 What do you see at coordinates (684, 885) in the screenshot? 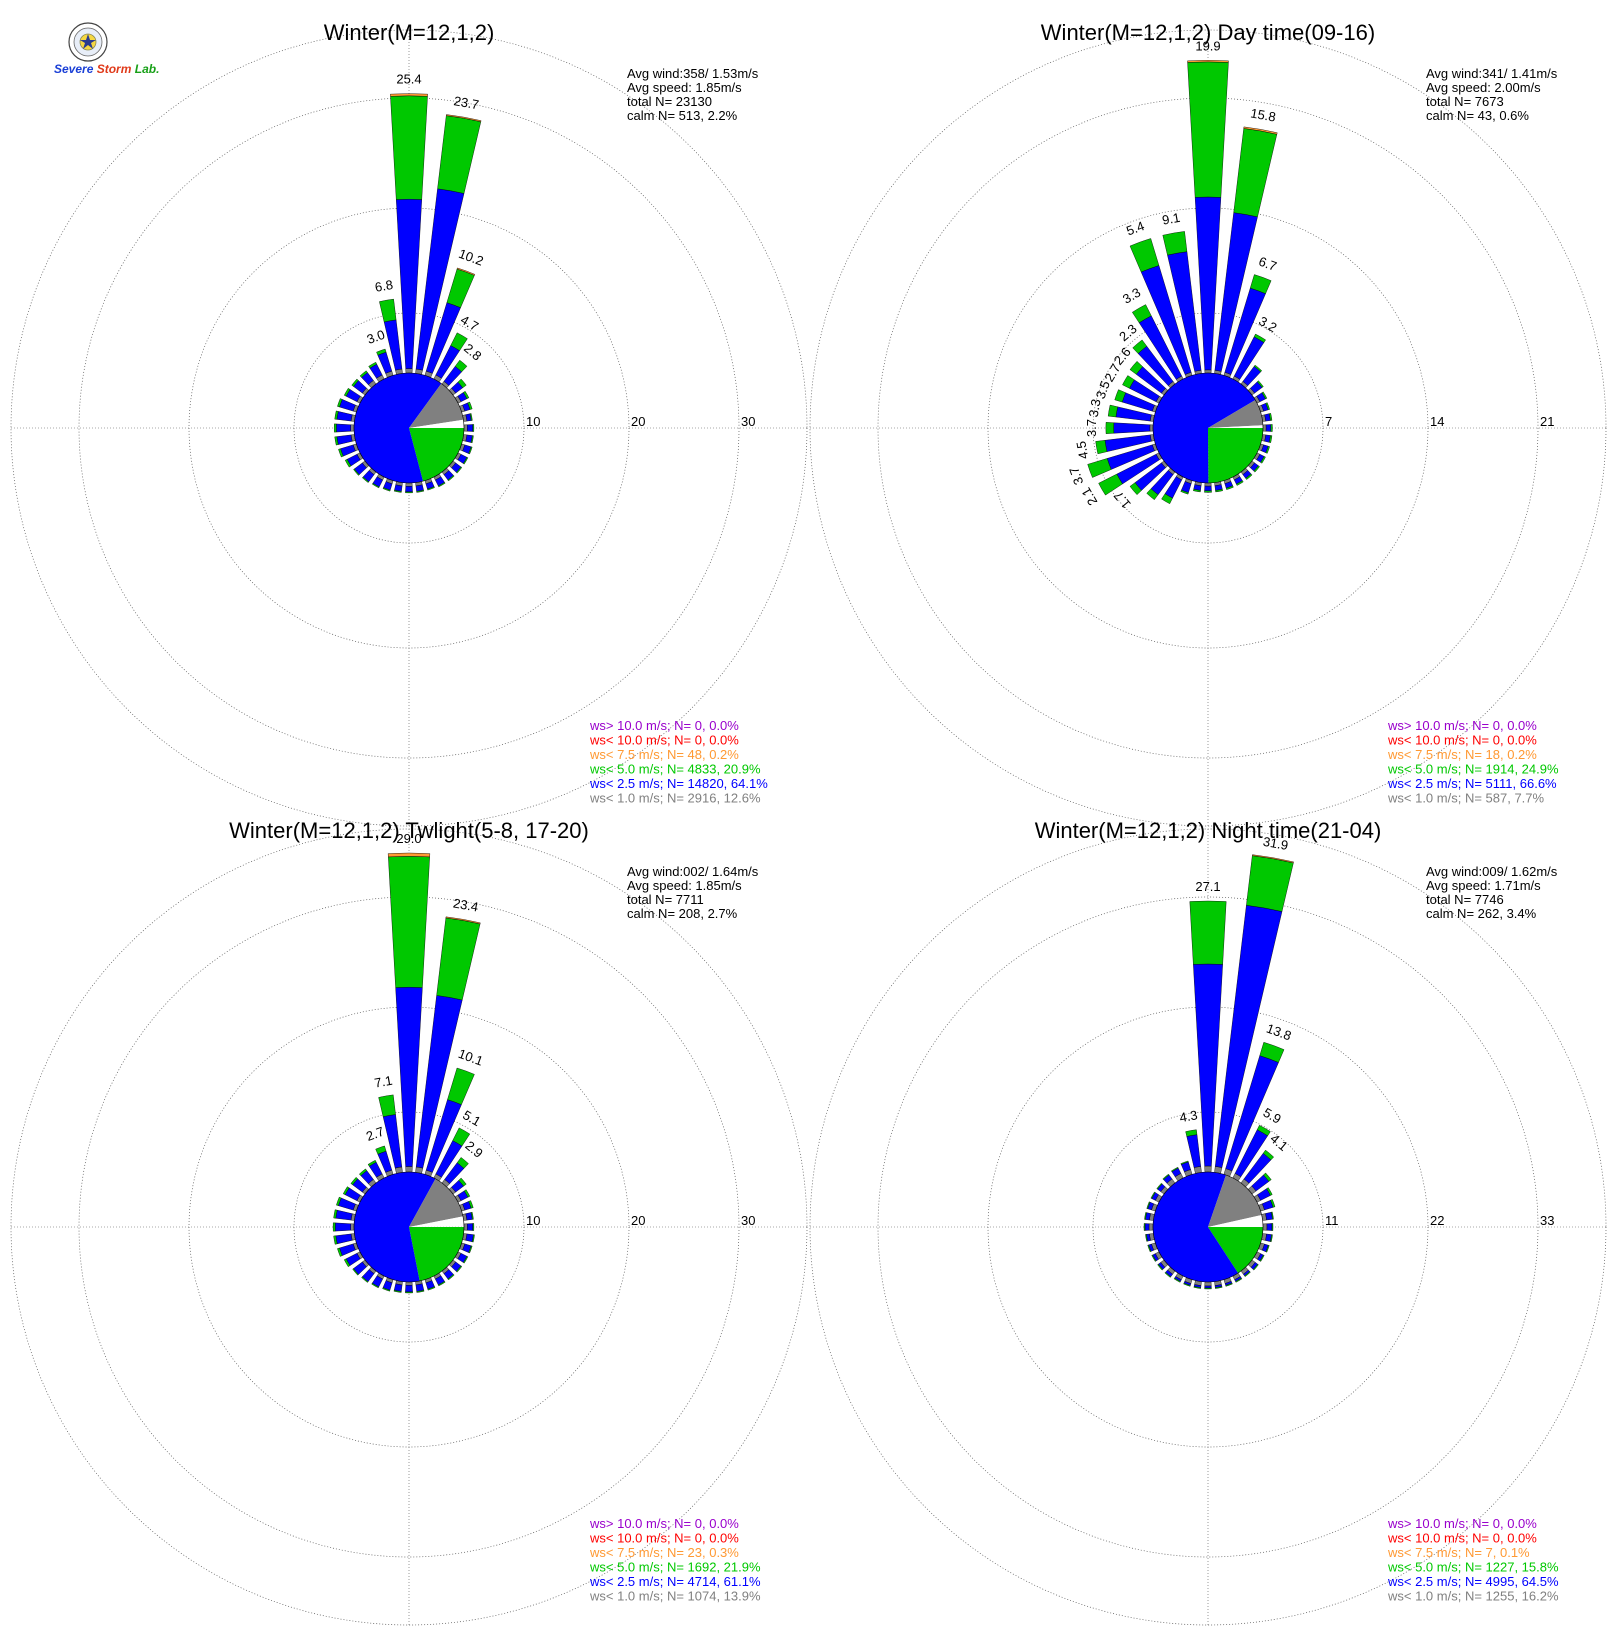
I see `stats-line: Avg speed: 1.85m/s` at bounding box center [684, 885].